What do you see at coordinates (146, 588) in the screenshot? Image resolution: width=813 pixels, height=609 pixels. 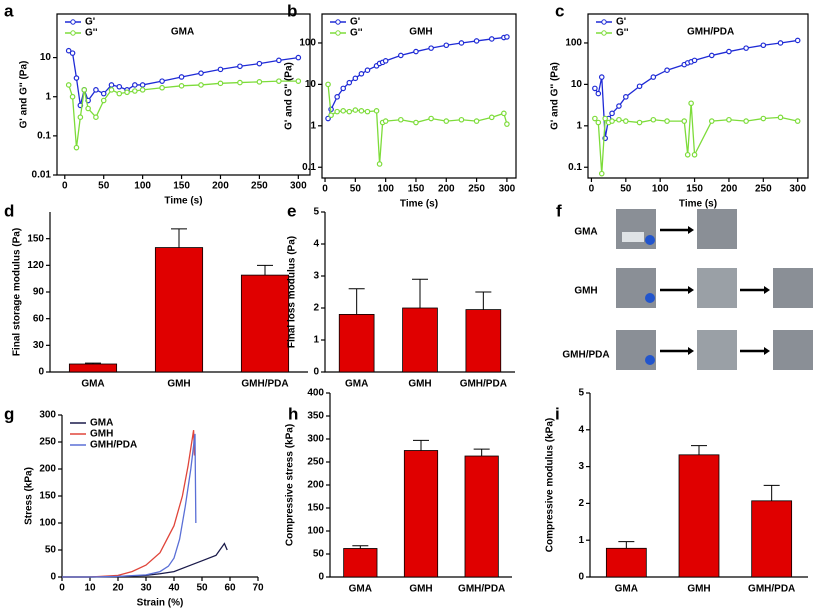 I see `x-tick-label: 30` at bounding box center [146, 588].